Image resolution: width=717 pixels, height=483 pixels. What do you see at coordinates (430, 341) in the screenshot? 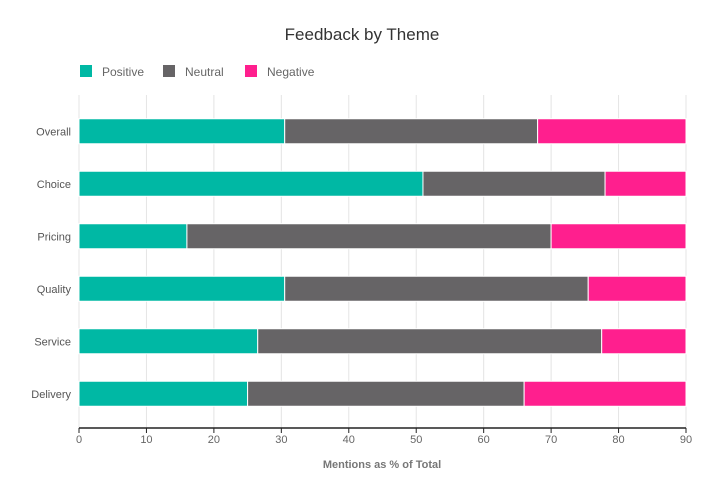
I see `bar-neutral-service` at bounding box center [430, 341].